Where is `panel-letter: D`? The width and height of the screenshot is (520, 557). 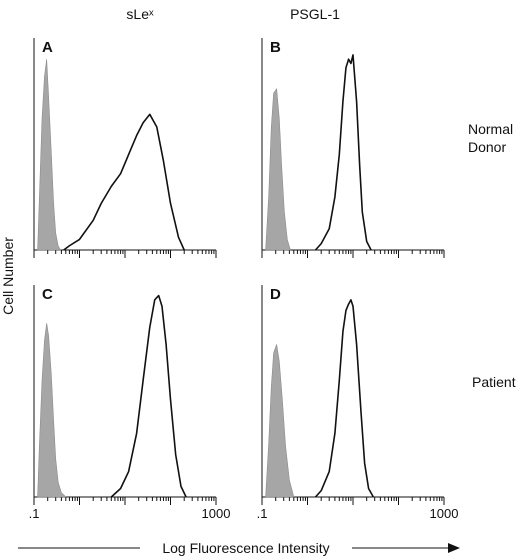
panel-letter: D is located at coordinates (275, 294).